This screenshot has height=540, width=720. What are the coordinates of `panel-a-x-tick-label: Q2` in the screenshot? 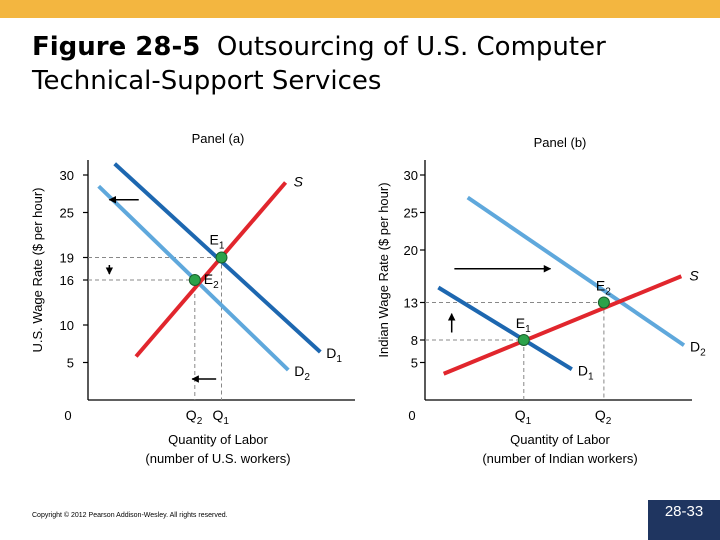 It's located at (194, 417).